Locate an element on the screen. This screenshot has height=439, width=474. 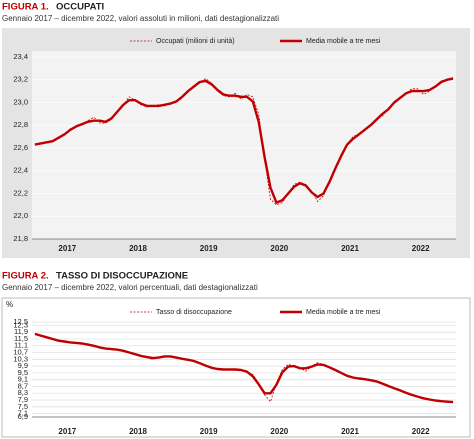
y-tick-label: 11,9 is located at coordinates (21, 331).